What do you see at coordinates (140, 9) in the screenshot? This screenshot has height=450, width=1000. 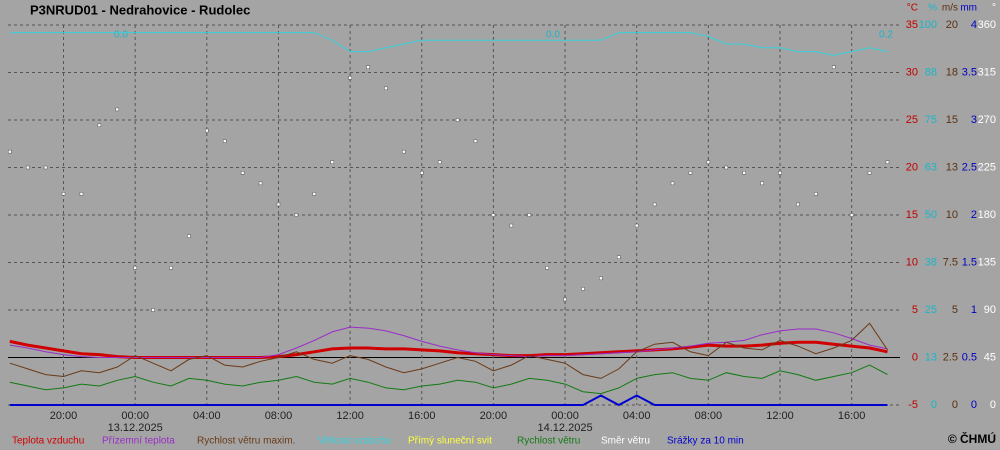 I see `chart-title: P3NRUD01 - Nedrahovice - Rudolec` at bounding box center [140, 9].